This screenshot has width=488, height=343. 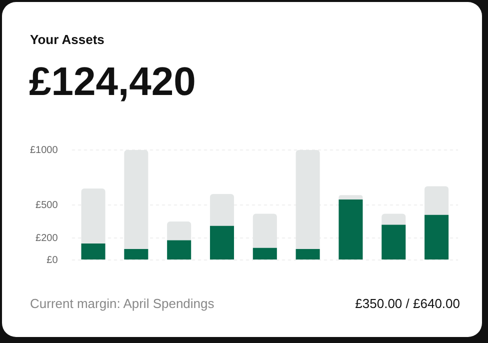 What do you see at coordinates (67, 39) in the screenshot?
I see `chart-title: Your Assets` at bounding box center [67, 39].